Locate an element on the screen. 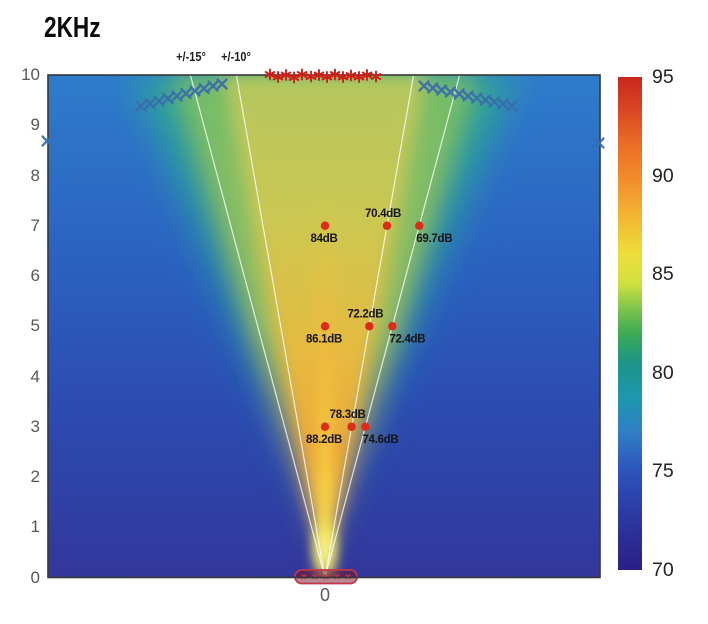  beam-edge-x-markers is located at coordinates (323, 113).